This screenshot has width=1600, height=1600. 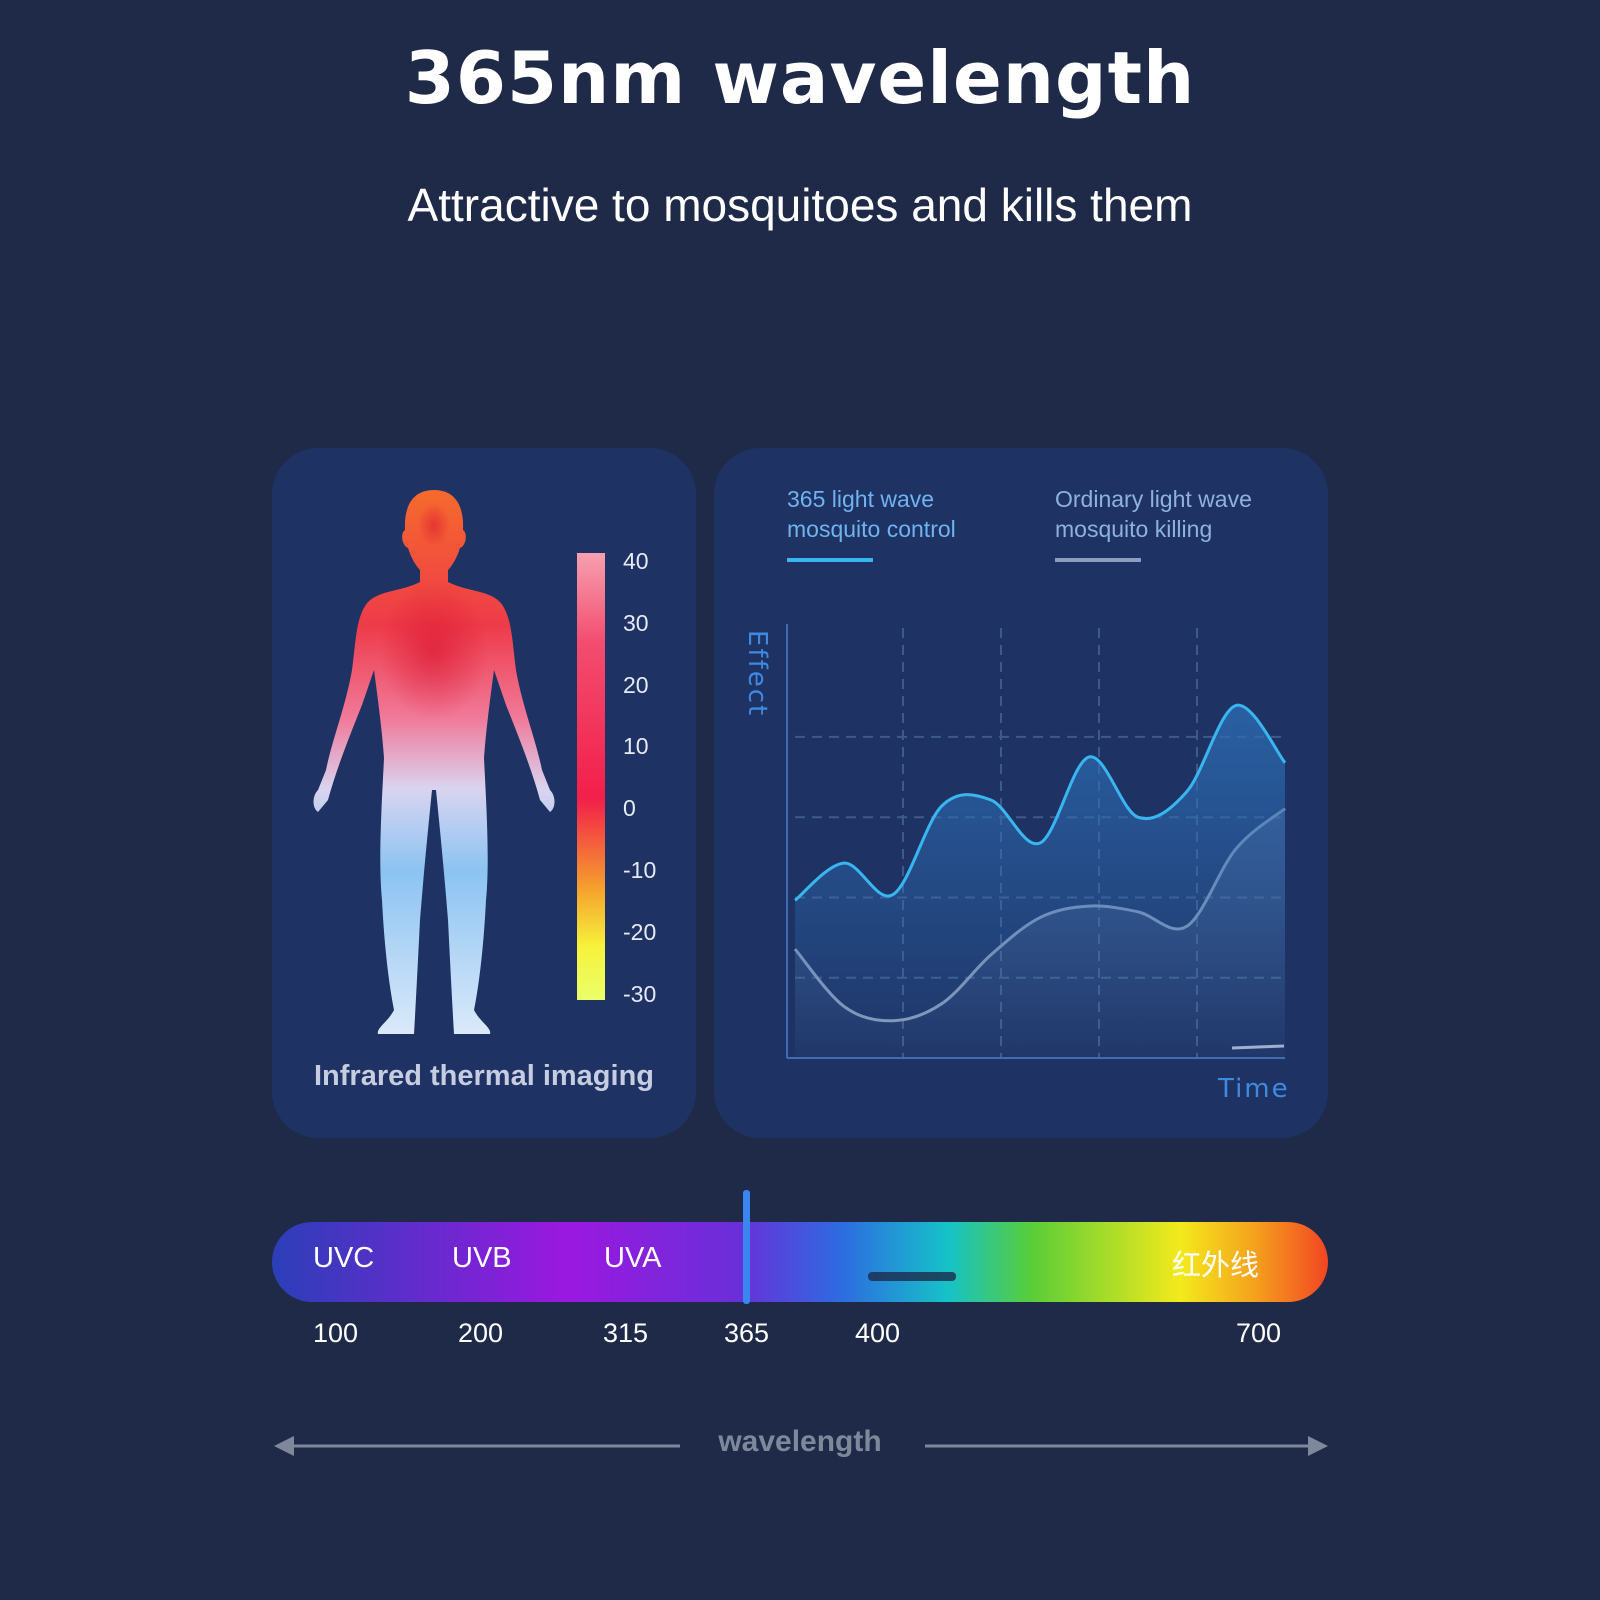 I want to click on thermal-body-figure, so click(x=434, y=762).